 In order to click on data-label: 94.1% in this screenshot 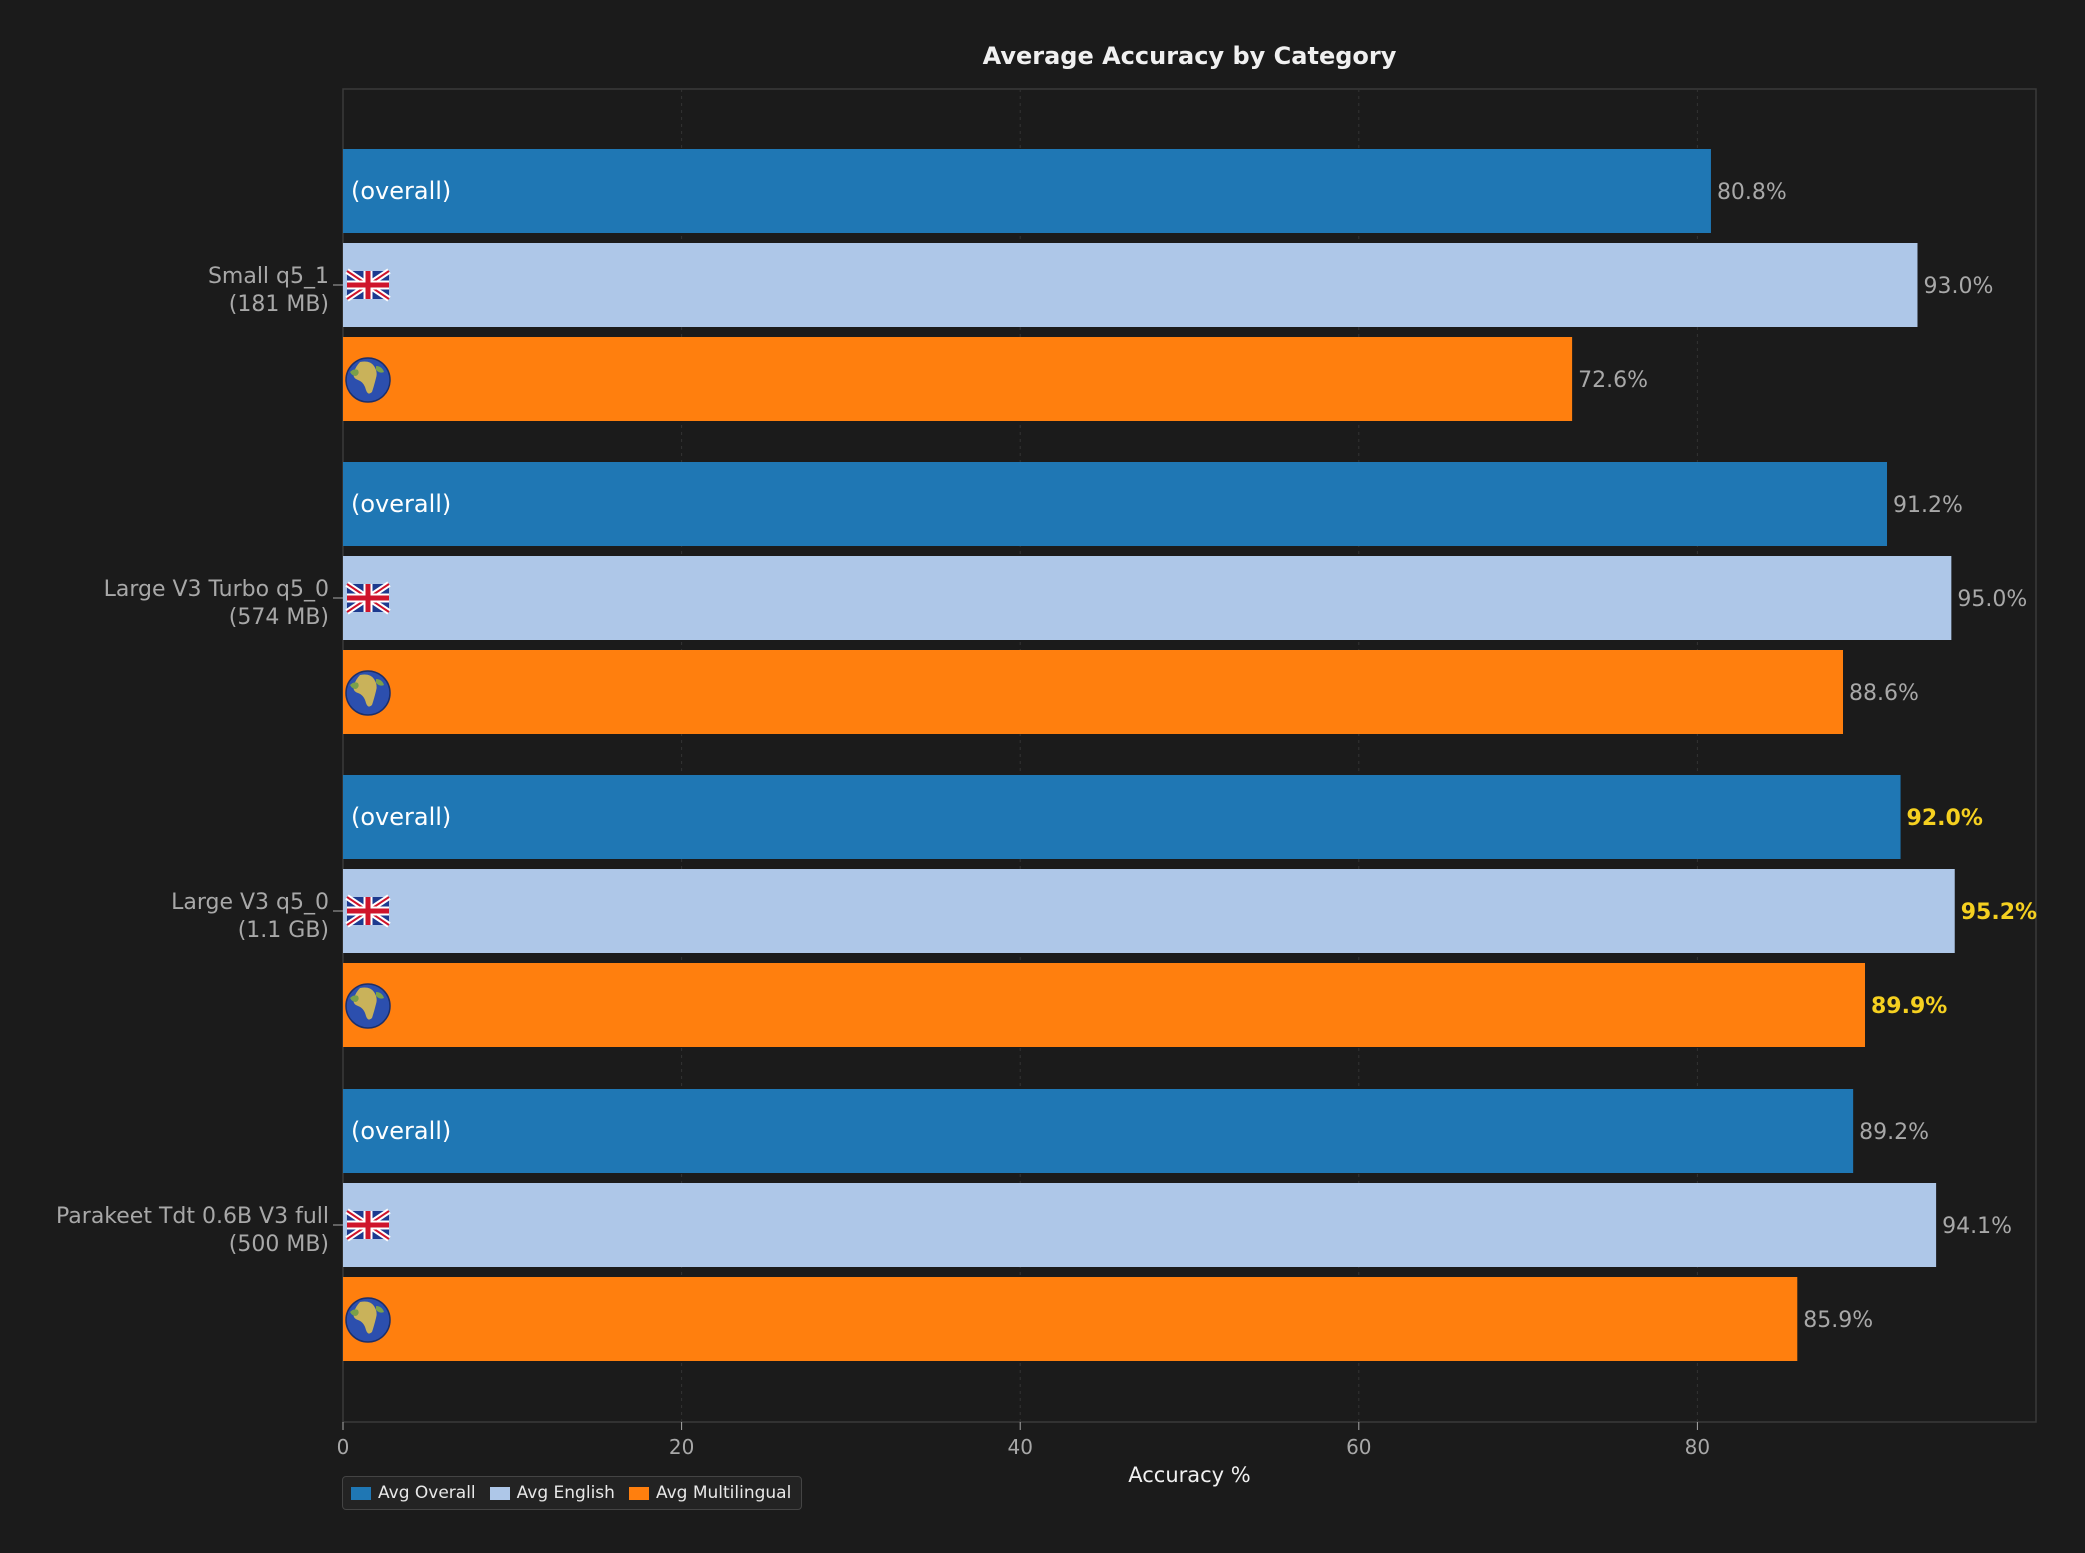, I will do `click(1977, 1226)`.